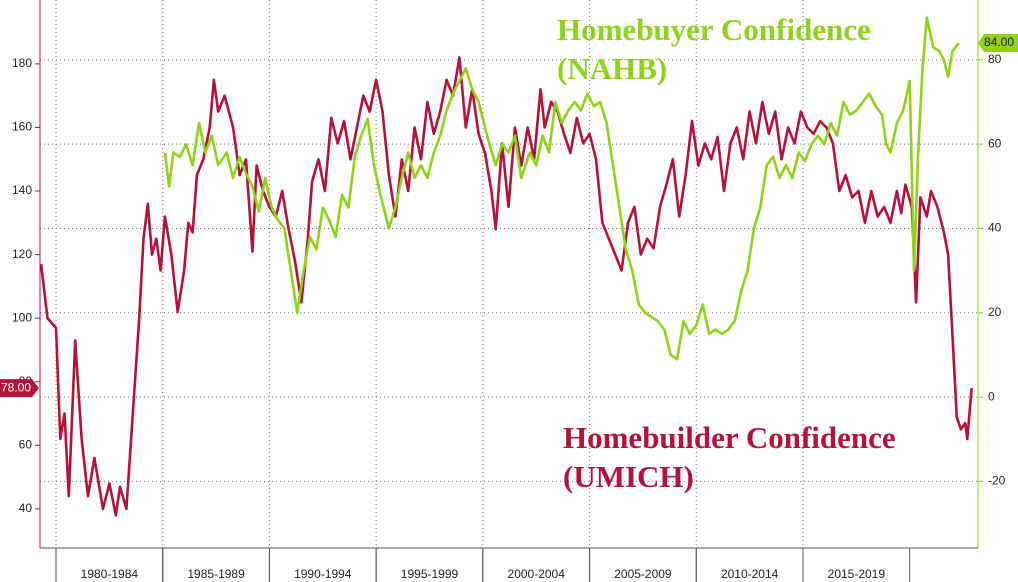 This screenshot has height=582, width=1018. Describe the element at coordinates (991, 396) in the screenshot. I see `y2-tick-label: 0` at that location.